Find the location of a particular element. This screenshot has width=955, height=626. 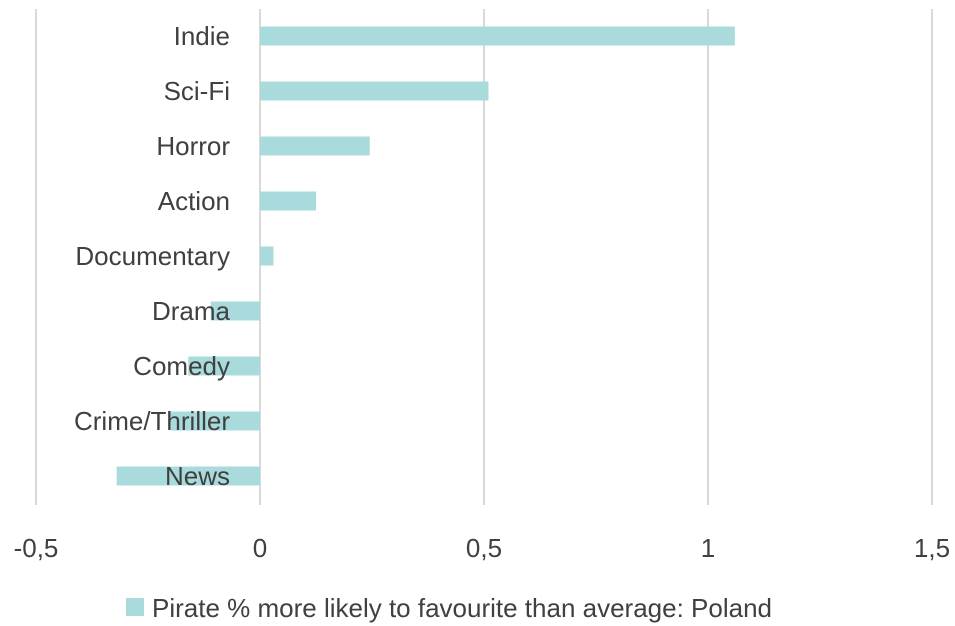

category-label: Horror is located at coordinates (193, 146).